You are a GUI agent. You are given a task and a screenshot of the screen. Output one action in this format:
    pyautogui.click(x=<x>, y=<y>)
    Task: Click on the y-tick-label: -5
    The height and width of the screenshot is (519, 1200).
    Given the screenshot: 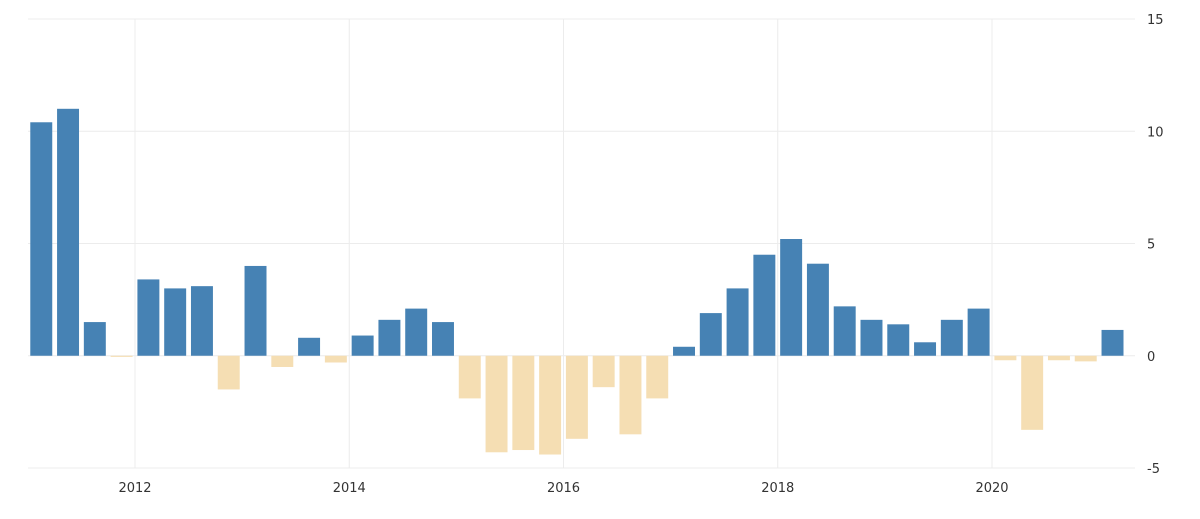 What is the action you would take?
    pyautogui.click(x=1153, y=469)
    